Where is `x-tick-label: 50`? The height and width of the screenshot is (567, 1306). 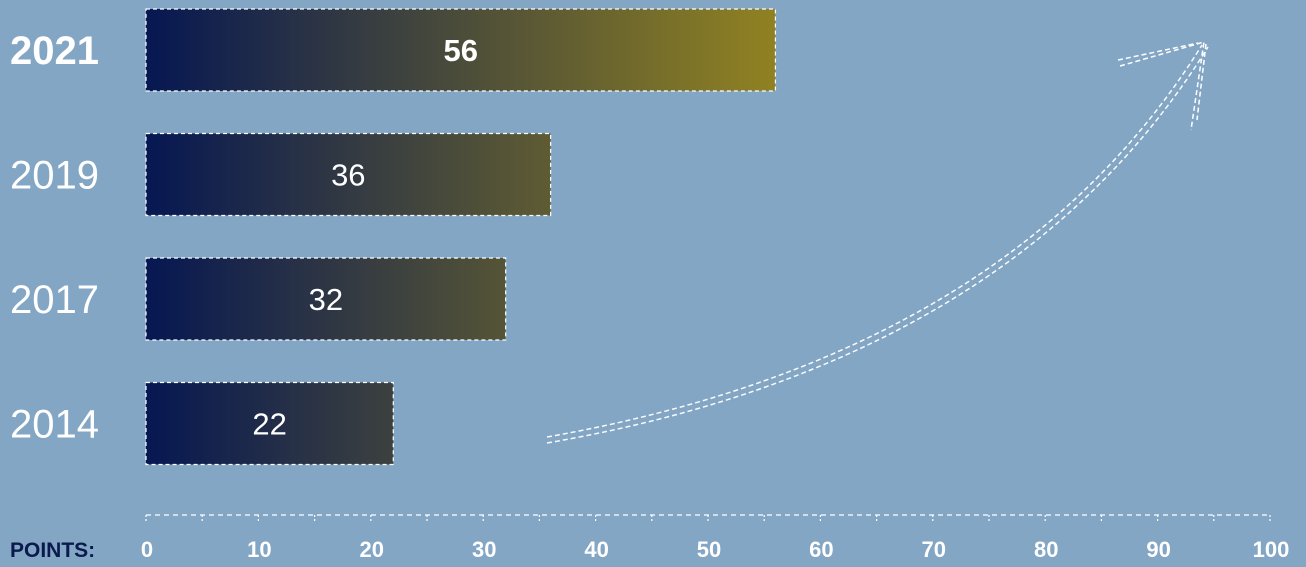 x-tick-label: 50 is located at coordinates (709, 549).